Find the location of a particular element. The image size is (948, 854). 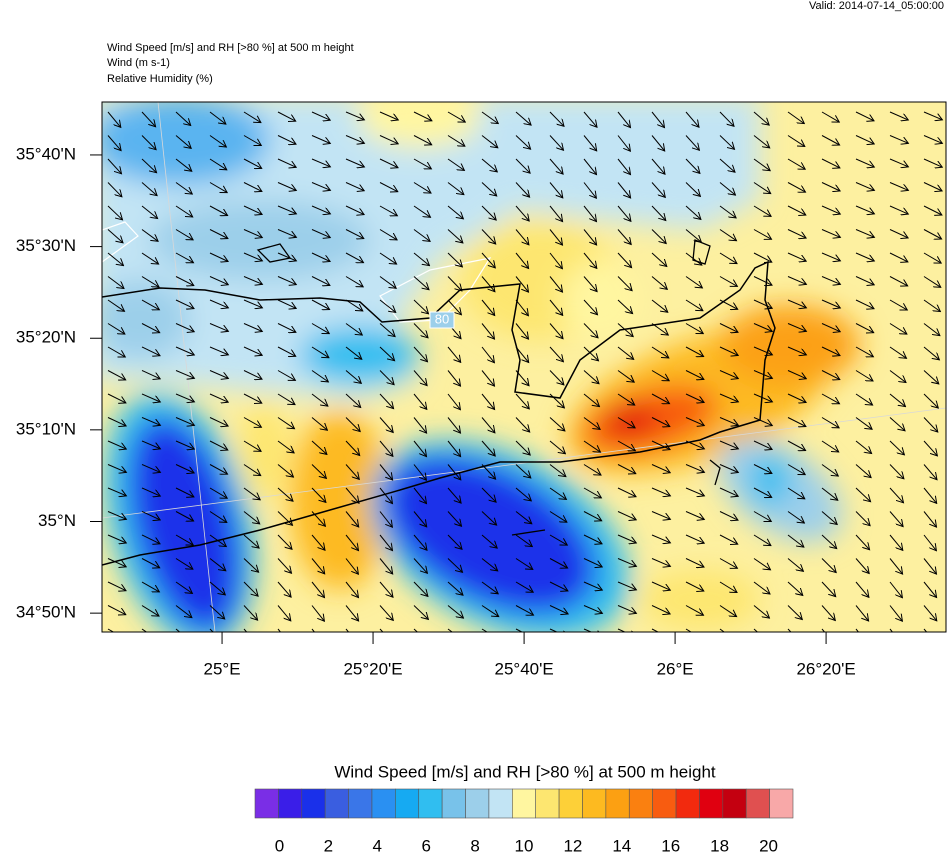

colorbar-tick-label: 8 is located at coordinates (474, 845).